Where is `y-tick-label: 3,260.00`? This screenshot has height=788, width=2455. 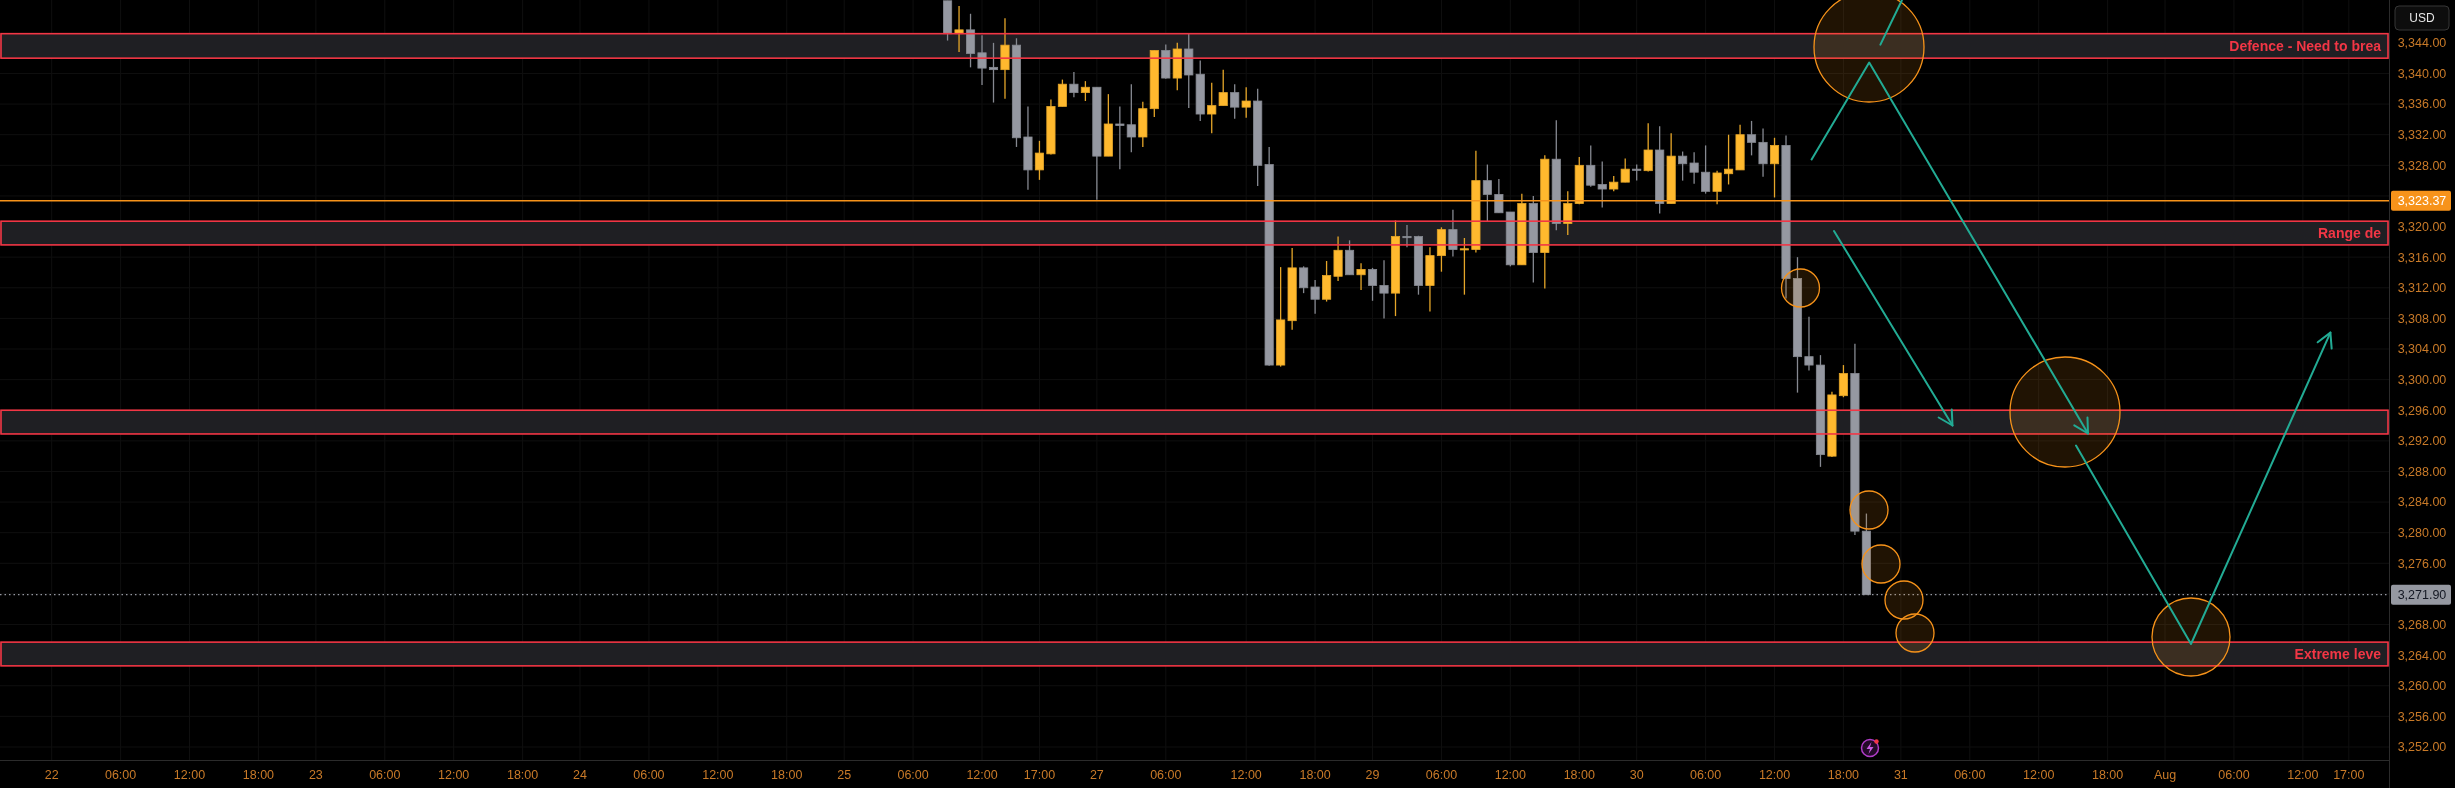 y-tick-label: 3,260.00 is located at coordinates (2422, 686).